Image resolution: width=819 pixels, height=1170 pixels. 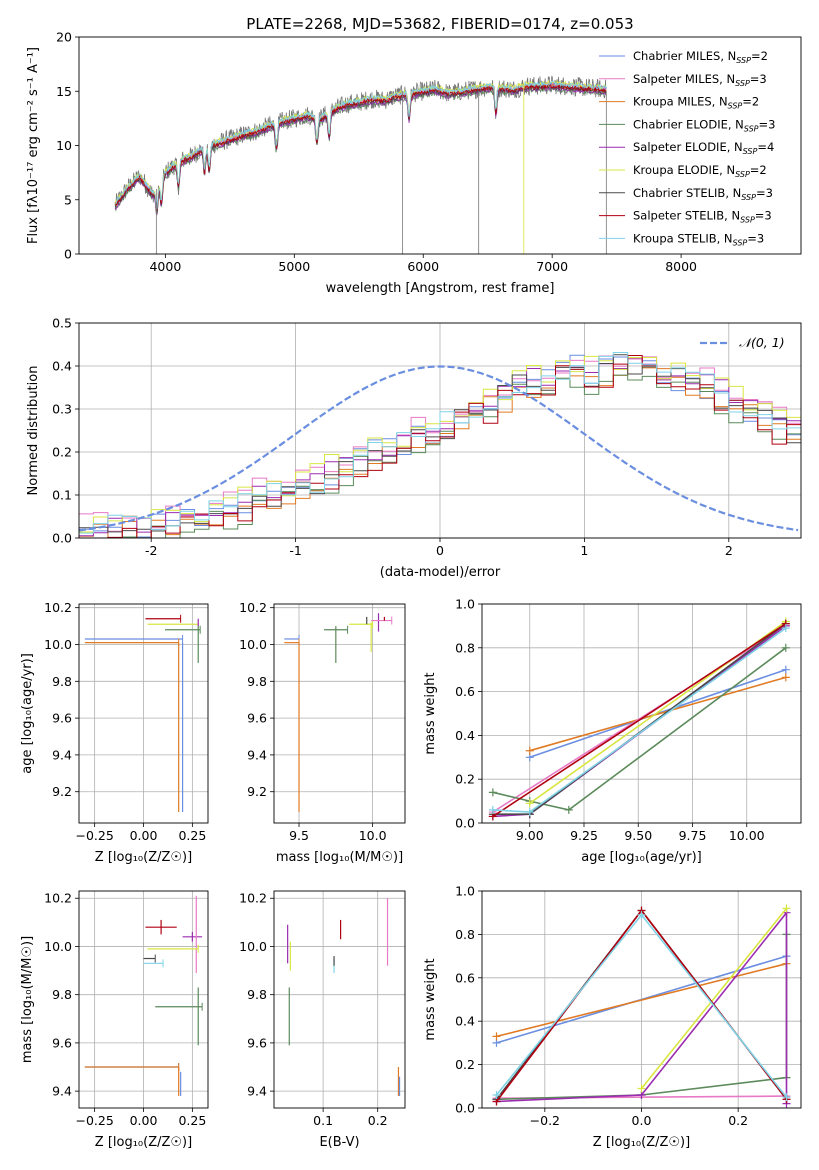 I want to click on y-tick-label: 0.4, so click(x=465, y=735).